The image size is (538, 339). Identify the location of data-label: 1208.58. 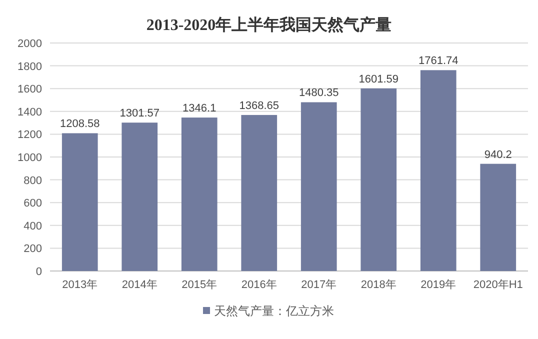
(80, 124).